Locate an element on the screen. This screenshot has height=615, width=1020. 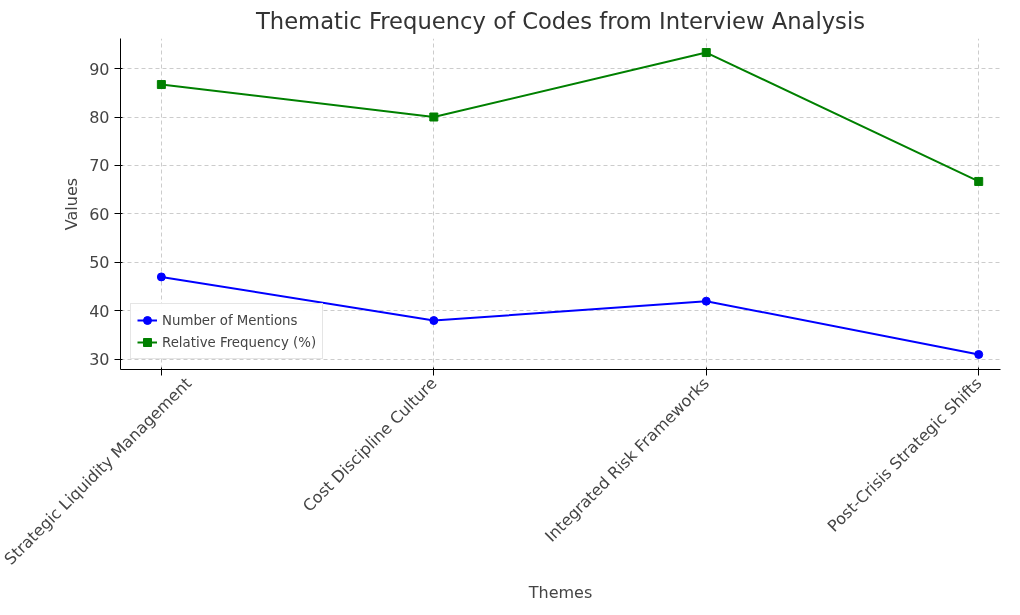
y-tick-label: 70 is located at coordinates (99, 166).